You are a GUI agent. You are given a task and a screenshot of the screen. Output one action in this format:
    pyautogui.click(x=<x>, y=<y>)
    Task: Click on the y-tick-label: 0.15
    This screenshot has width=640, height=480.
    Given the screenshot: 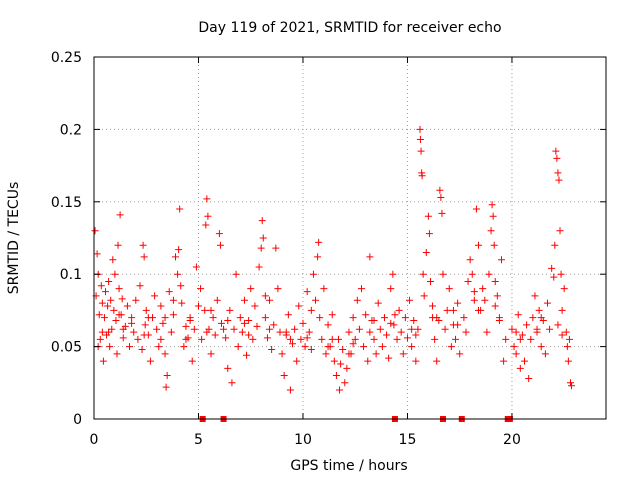 What is the action you would take?
    pyautogui.click(x=66, y=203)
    